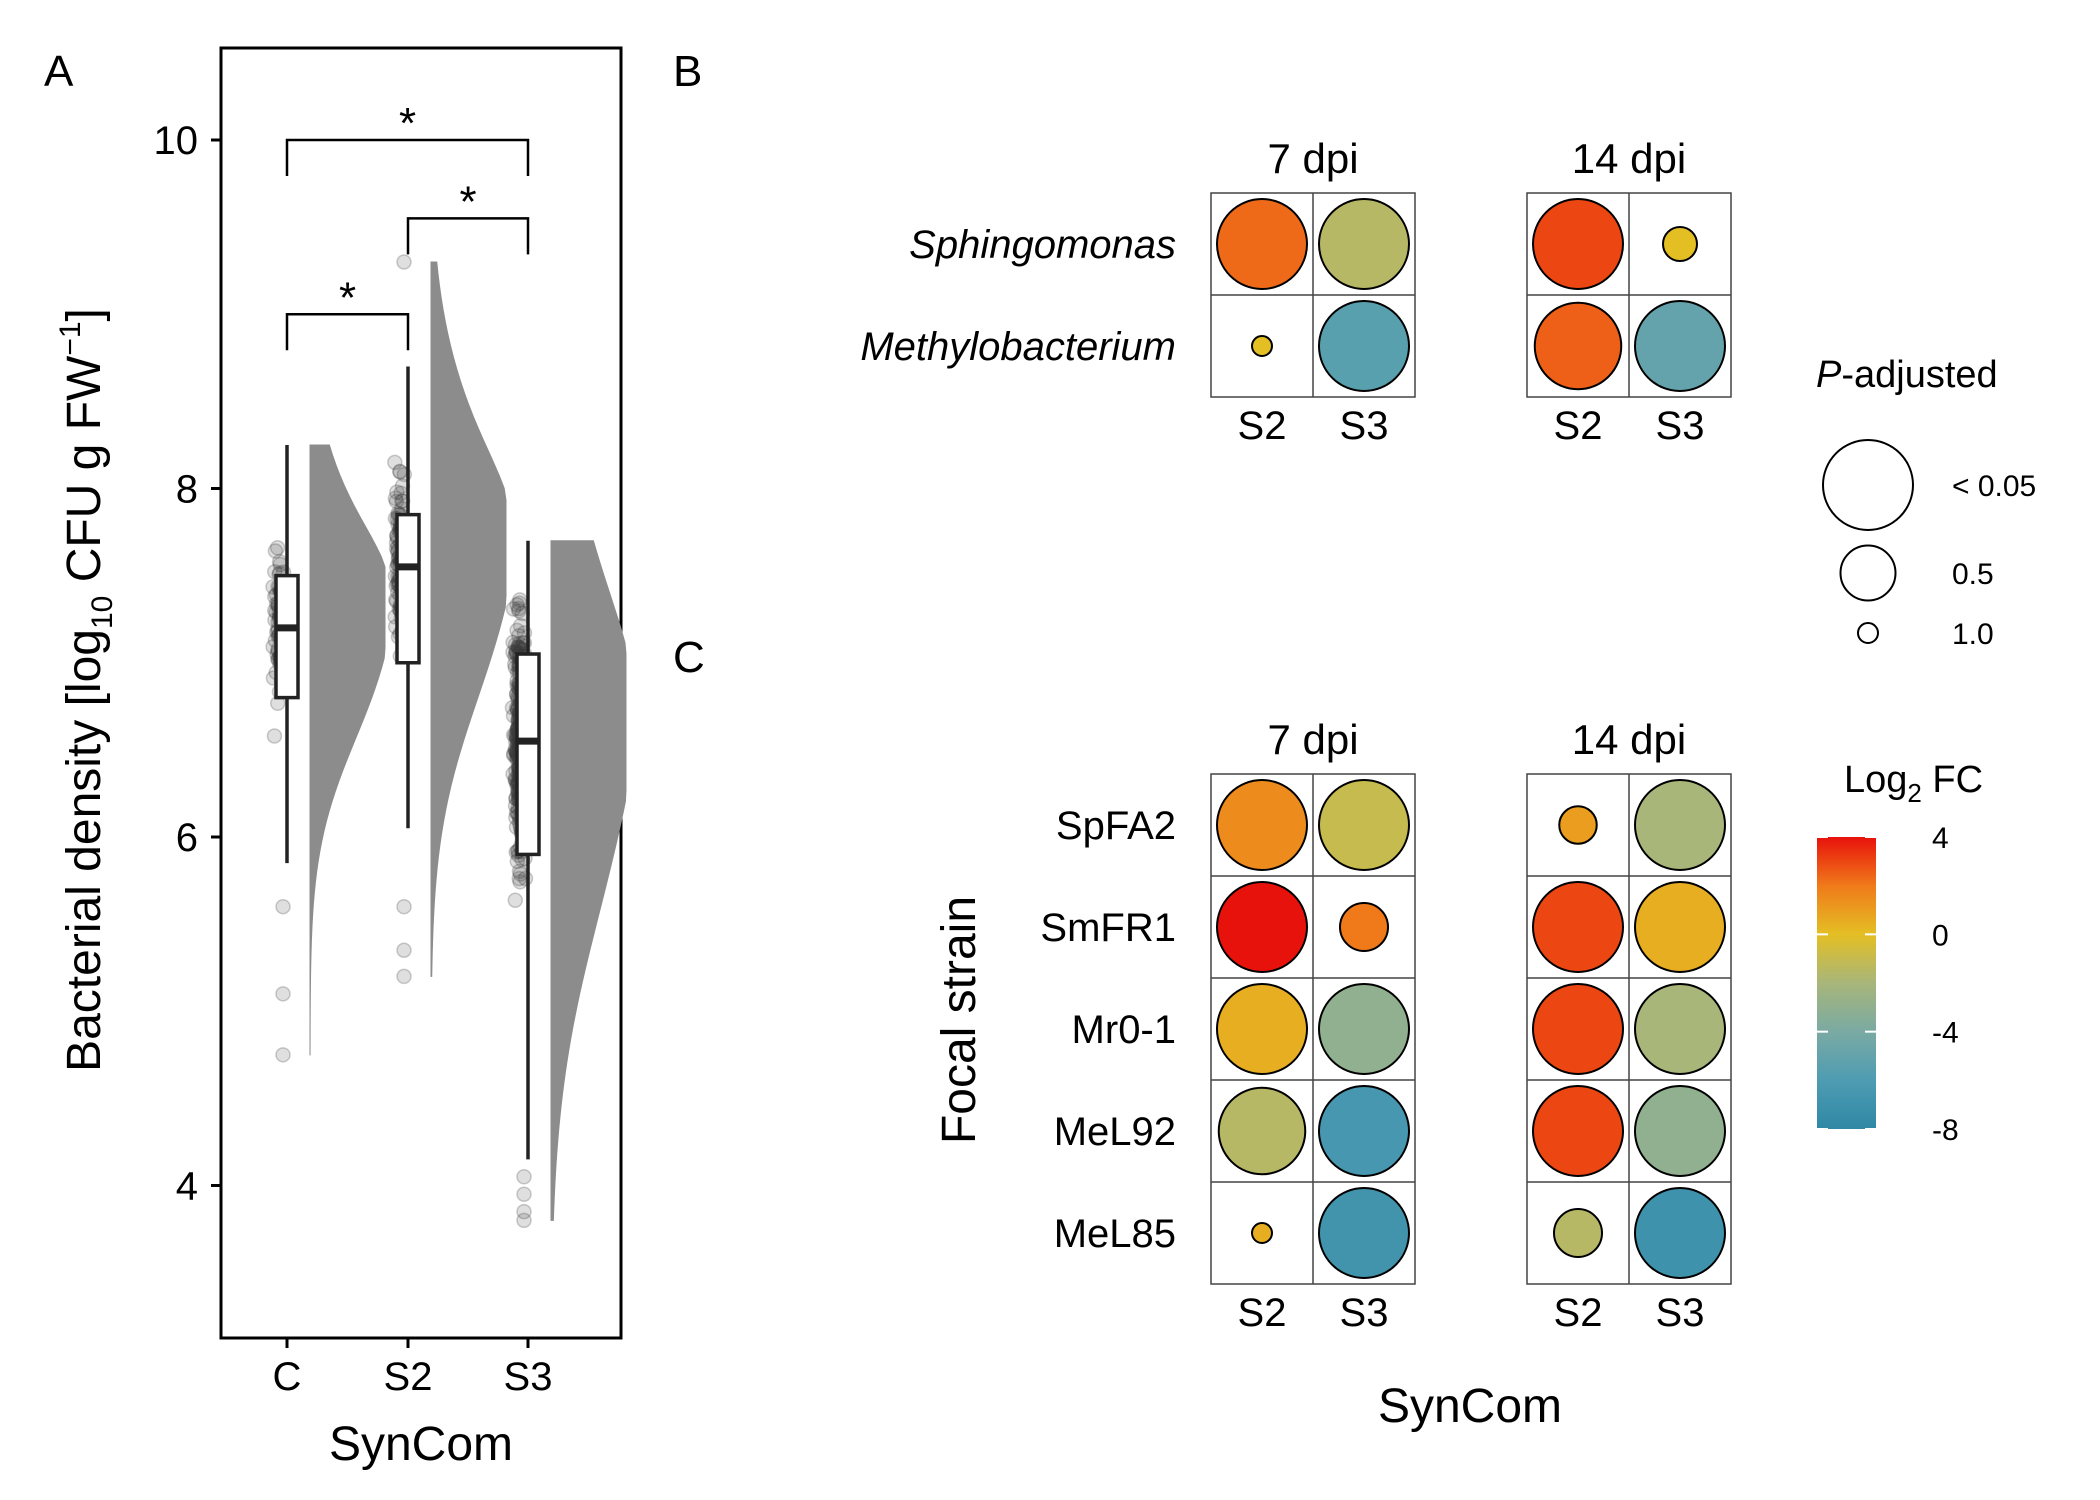 The width and height of the screenshot is (2100, 1500). I want to click on bubble-spfa2-s2-14dpi, so click(1578, 825).